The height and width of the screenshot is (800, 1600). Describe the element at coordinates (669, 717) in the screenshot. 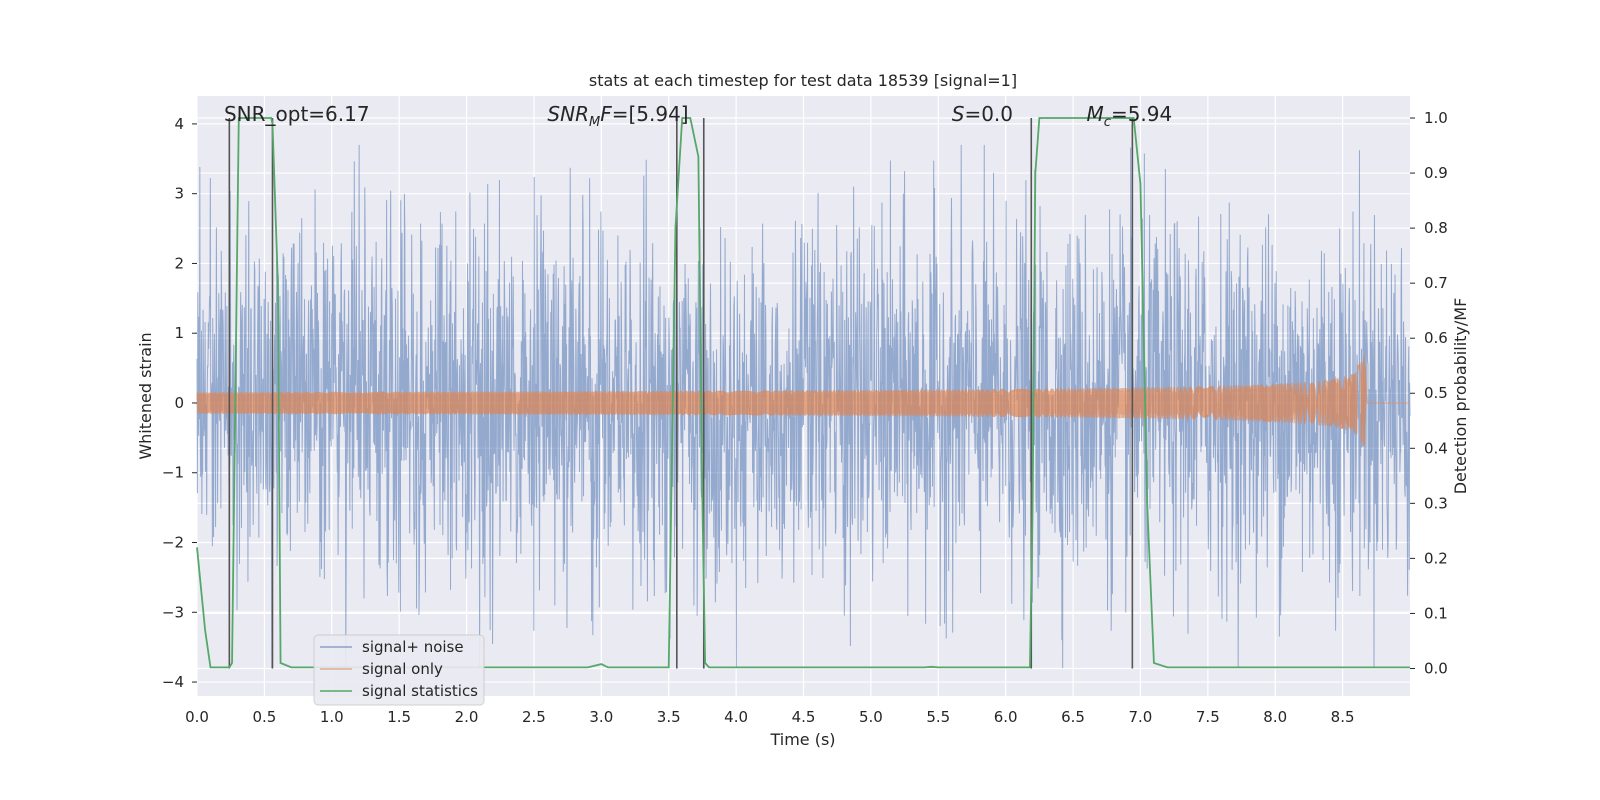

I see `x-tick-label: 3.5` at that location.